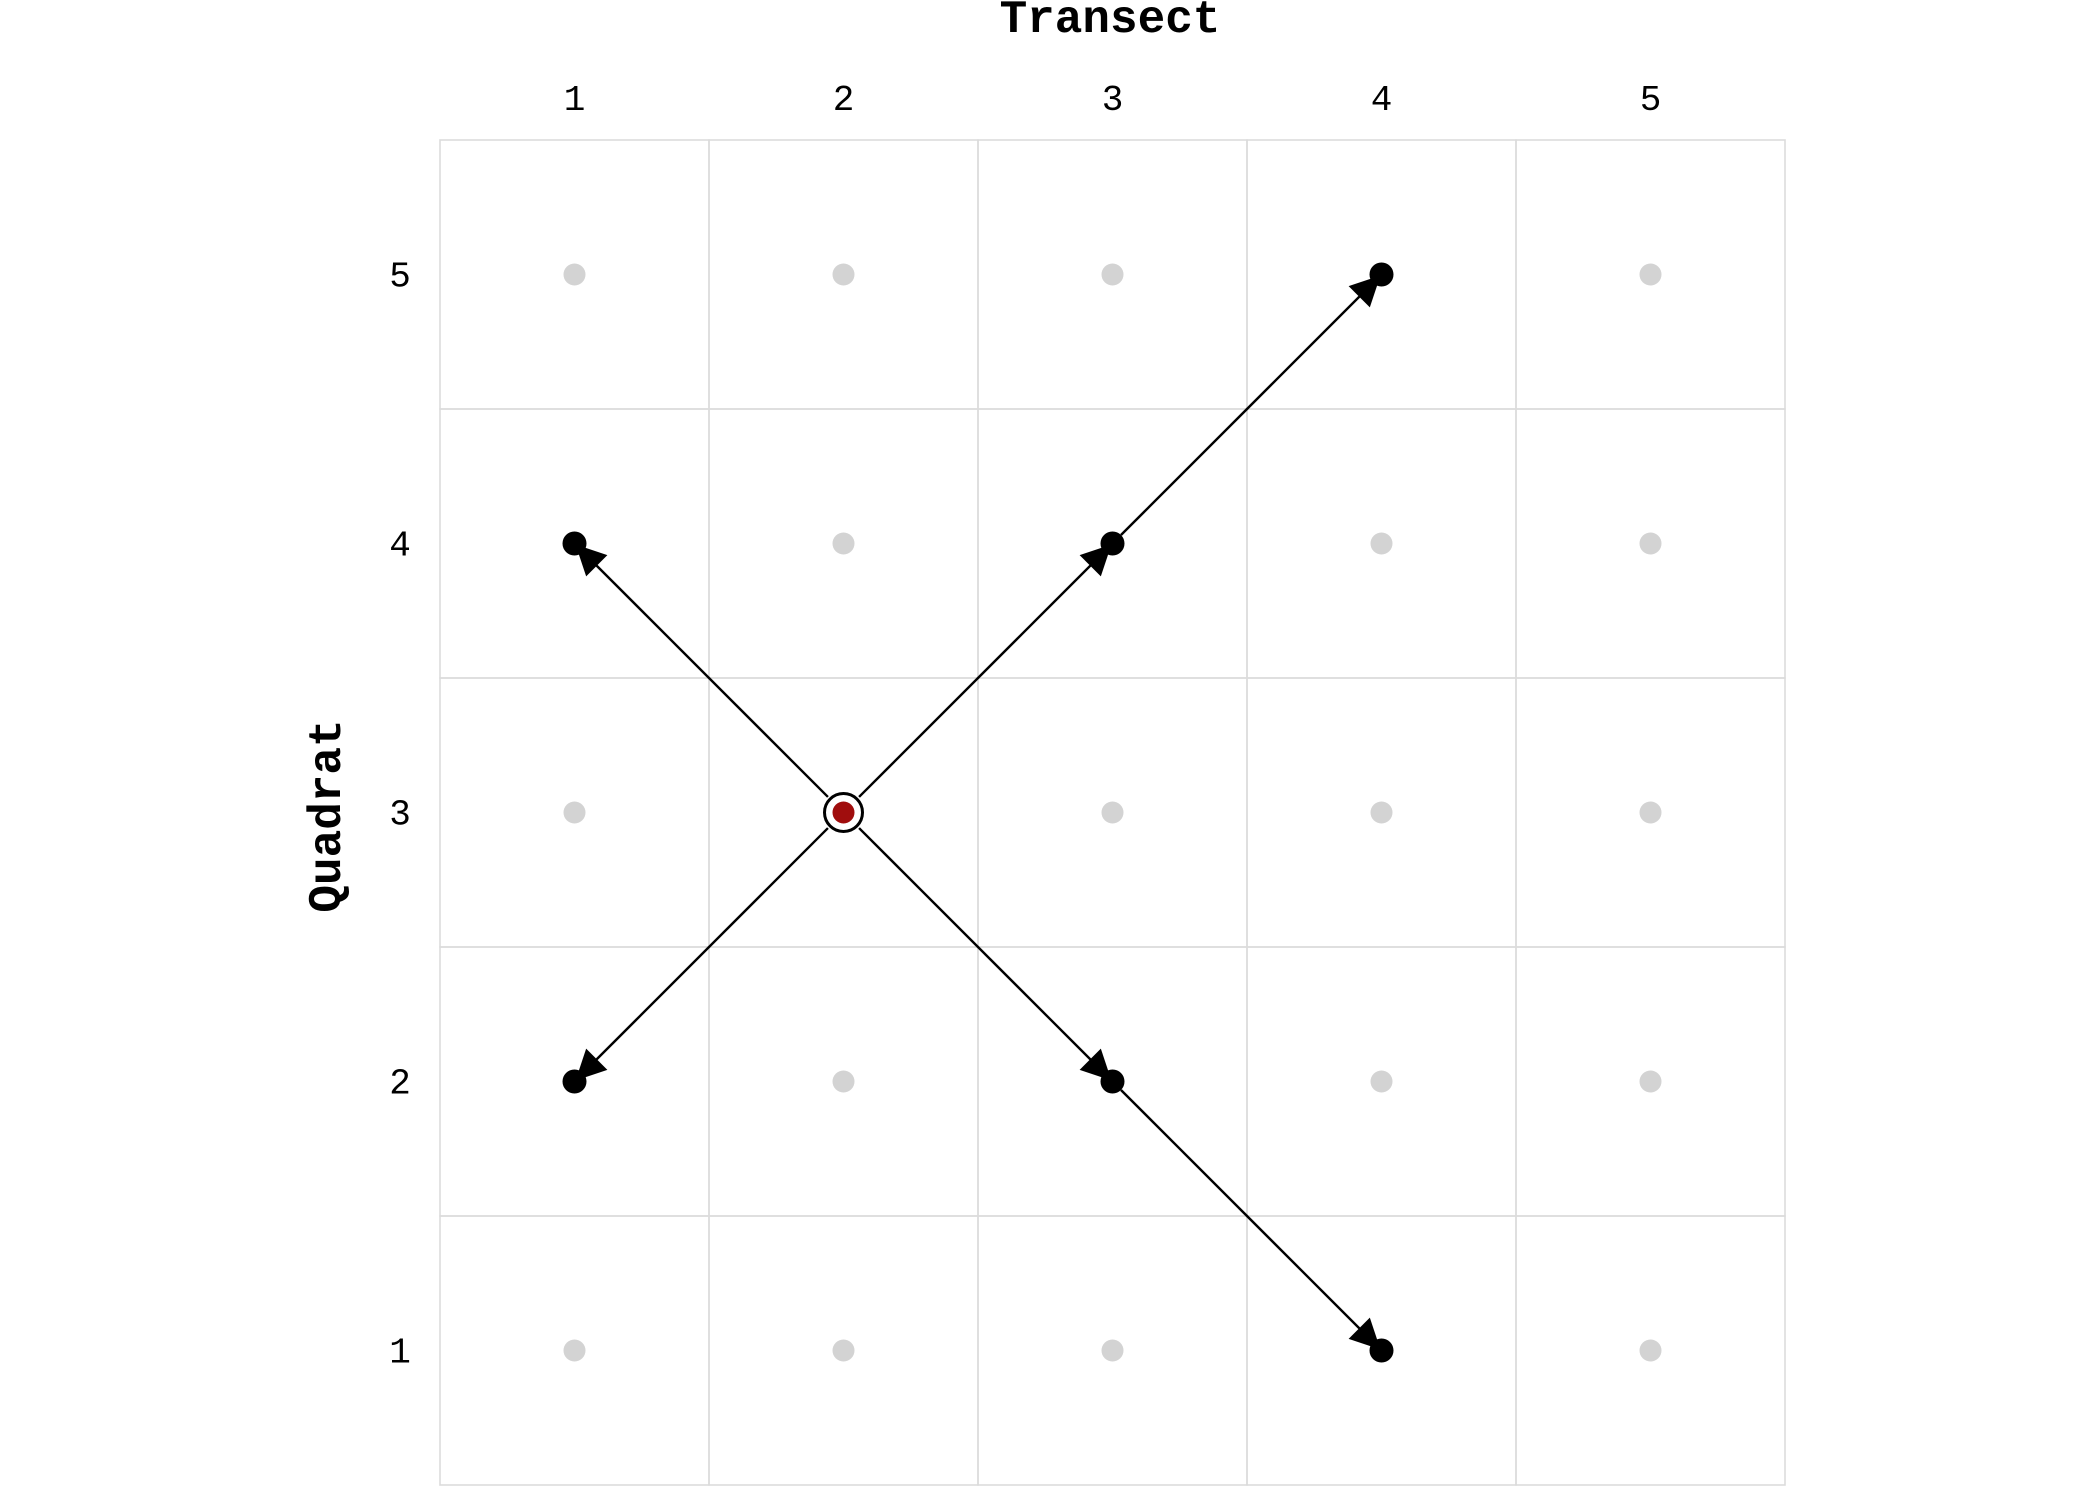 The width and height of the screenshot is (2100, 1500). Describe the element at coordinates (1651, 100) in the screenshot. I see `x-tick-label: 5` at that location.